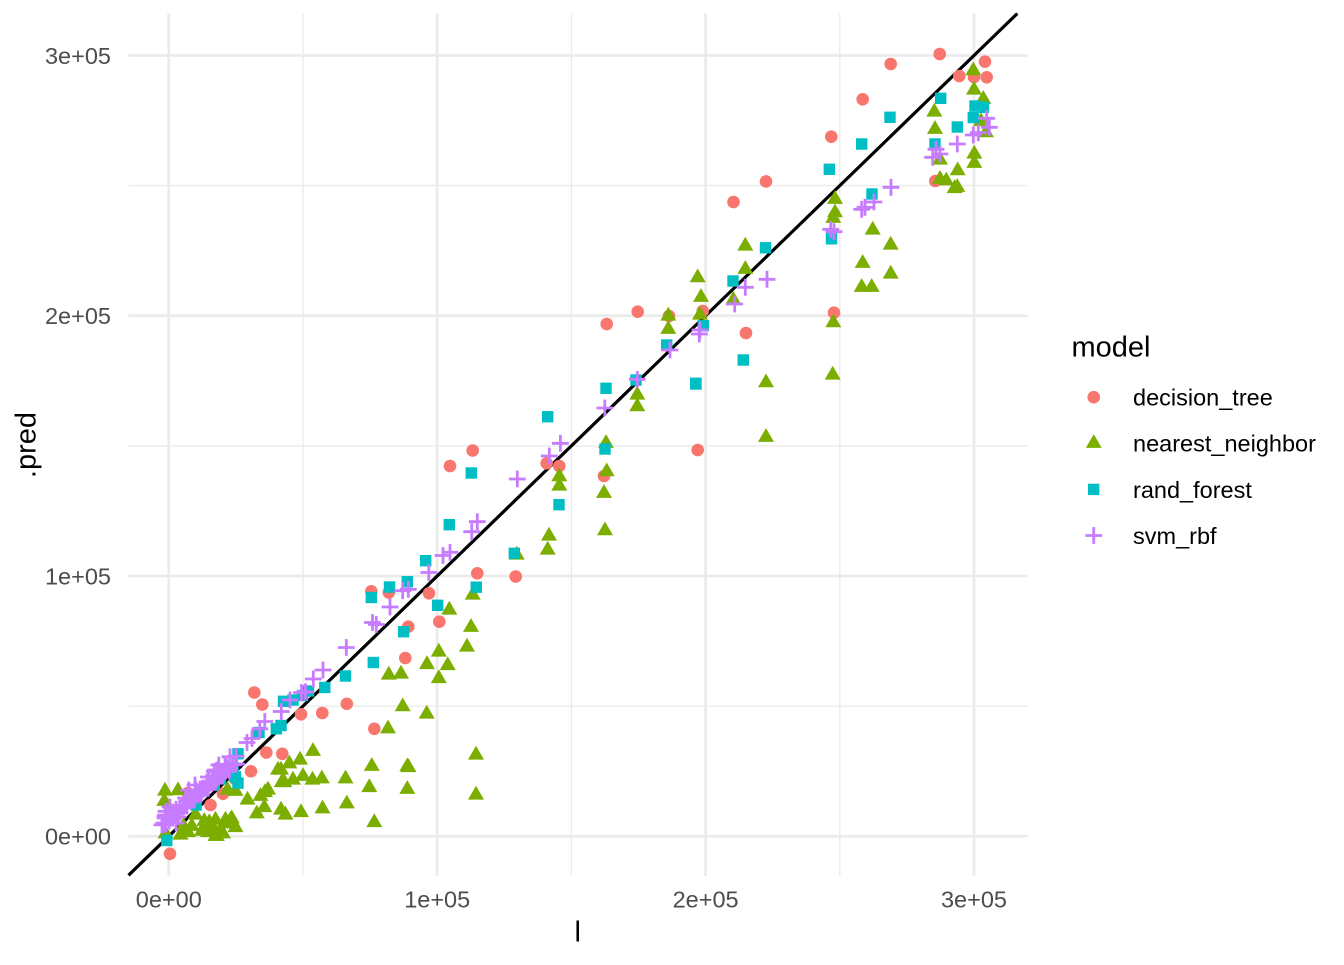 This screenshot has width=1344, height=965. Describe the element at coordinates (27, 445) in the screenshot. I see `svg-text: .pred` at that location.